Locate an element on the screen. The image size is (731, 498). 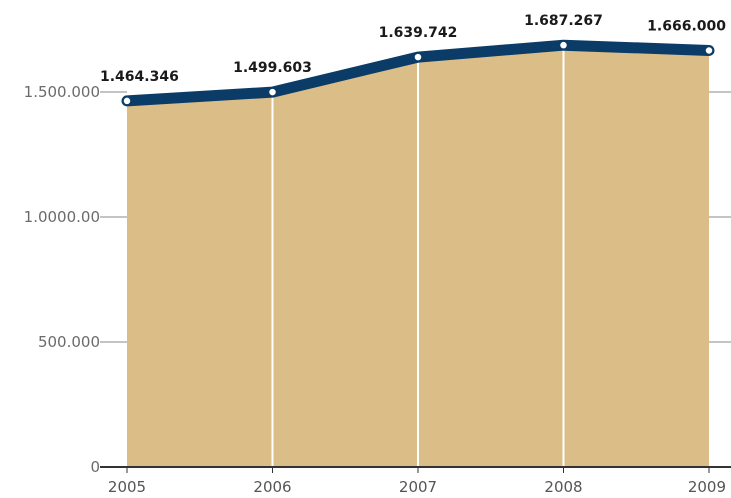
x-tick-label: 2006 is located at coordinates (272, 487).